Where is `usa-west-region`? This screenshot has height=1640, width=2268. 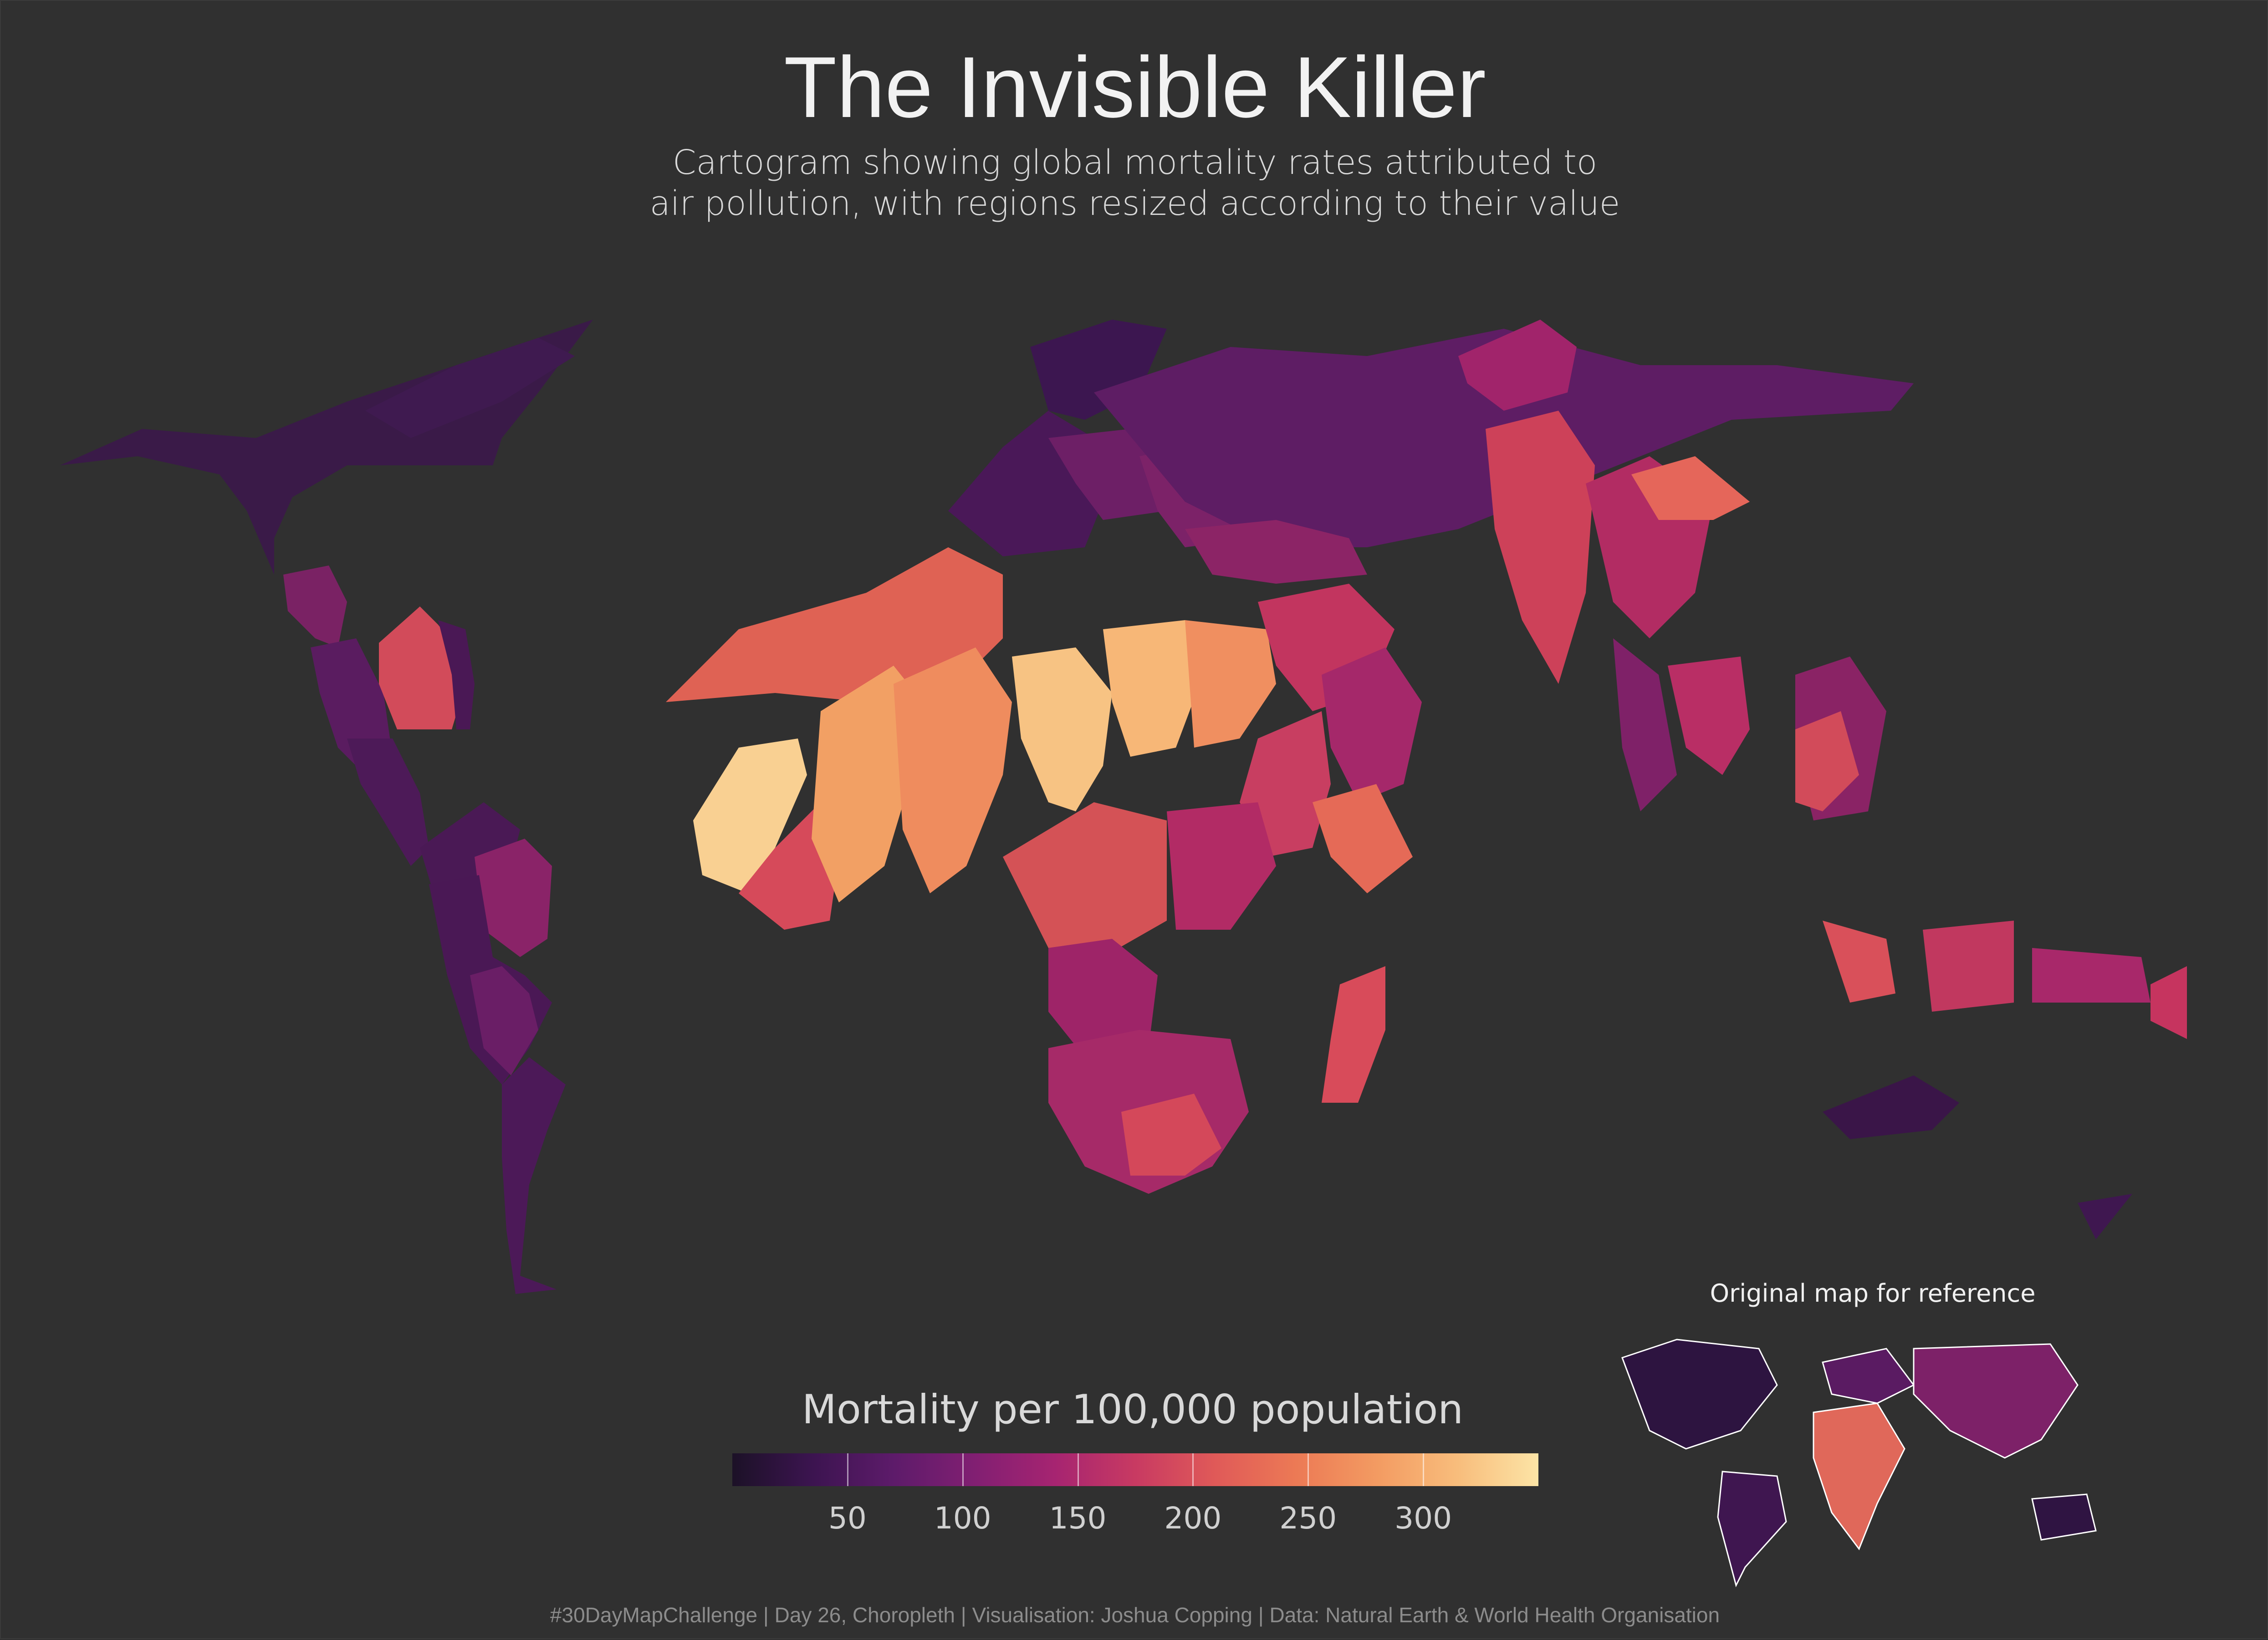 usa-west-region is located at coordinates (315, 606).